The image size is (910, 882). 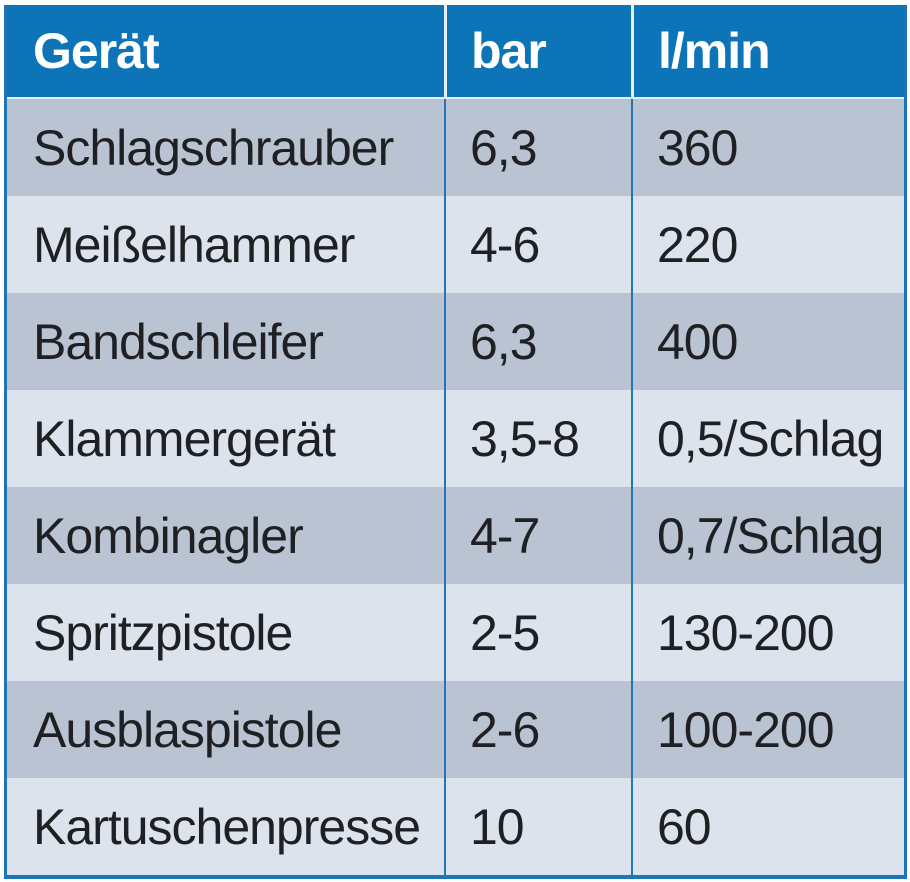 I want to click on table-row: Ausblaspistole 2-6 100-200, so click(x=455, y=729).